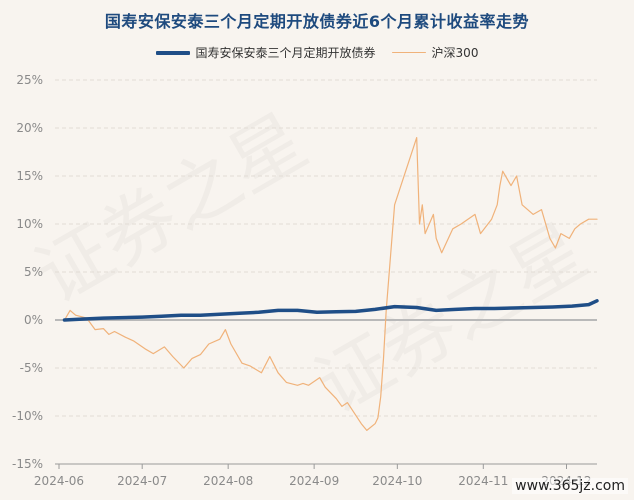  Describe the element at coordinates (172, 52) in the screenshot. I see `legend-swatch-fund` at that location.